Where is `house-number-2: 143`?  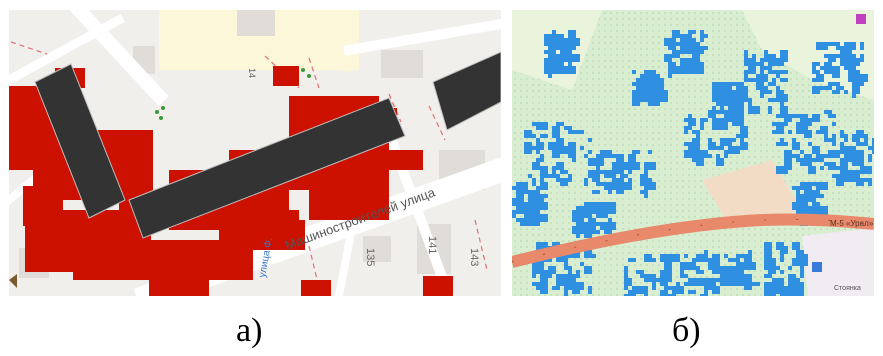 house-number-2: 143 is located at coordinates (474, 257).